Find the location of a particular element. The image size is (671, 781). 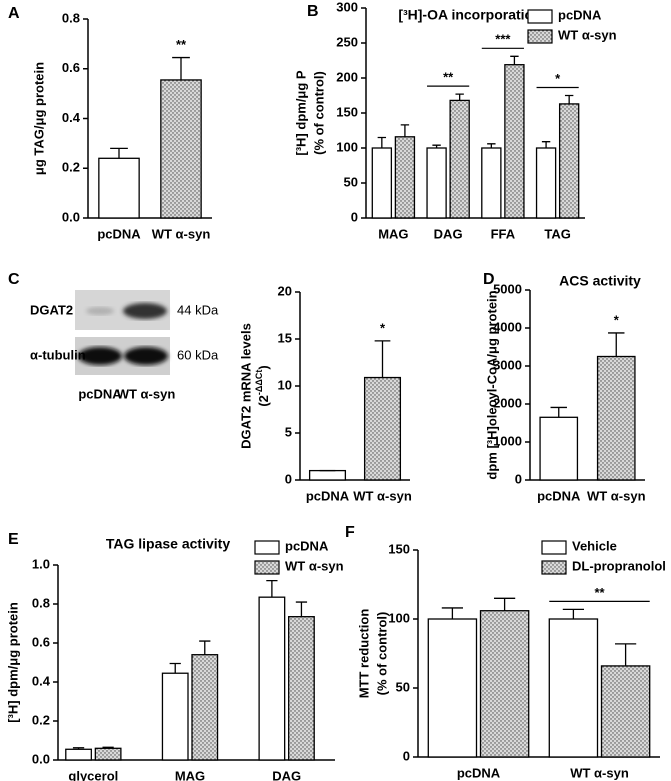

panel-letter: C is located at coordinates (14, 279).